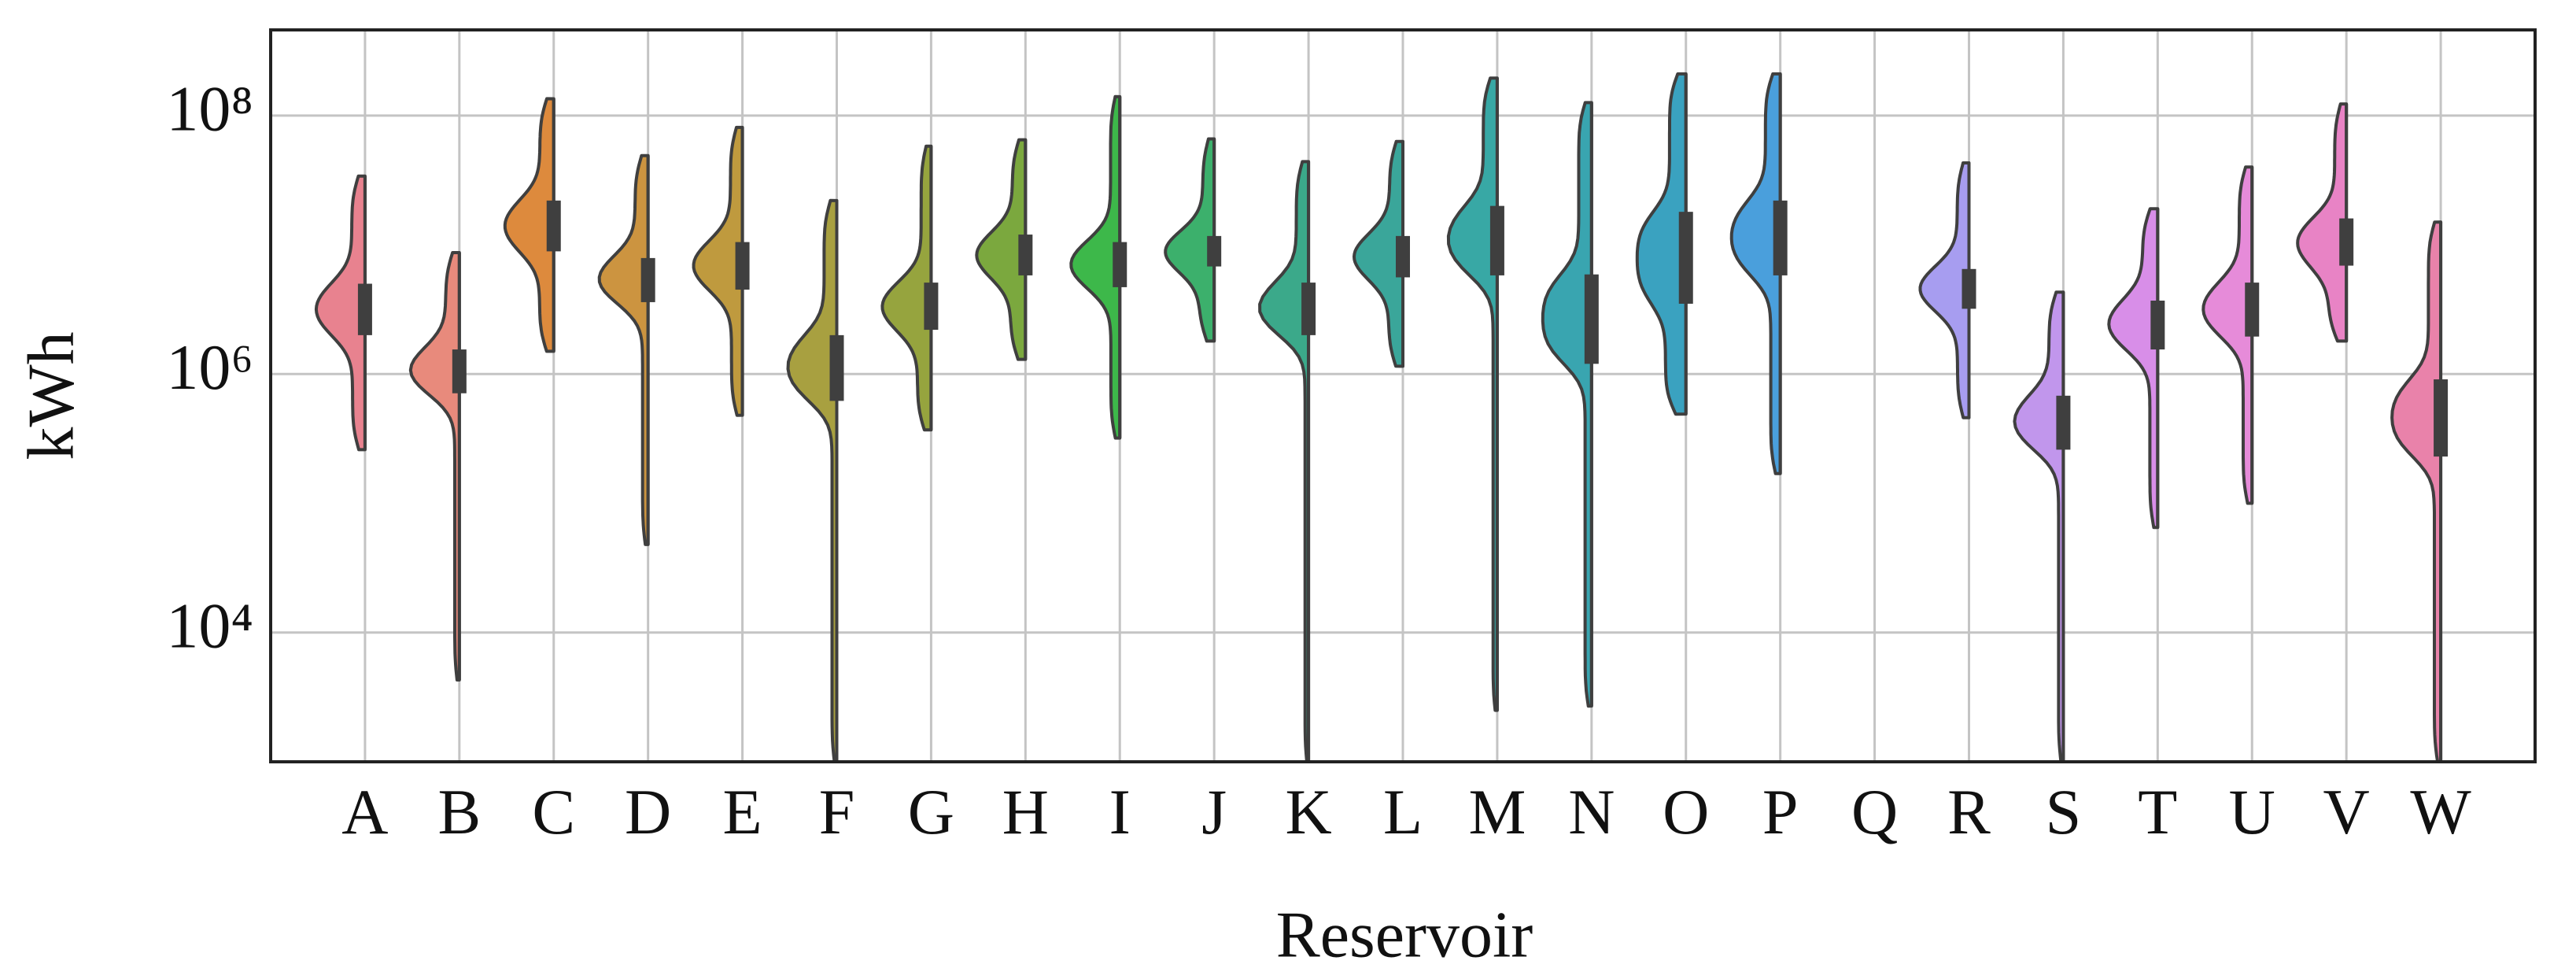 This screenshot has height=979, width=2576. What do you see at coordinates (210, 626) in the screenshot?
I see `y-tick-label: 10⁴` at bounding box center [210, 626].